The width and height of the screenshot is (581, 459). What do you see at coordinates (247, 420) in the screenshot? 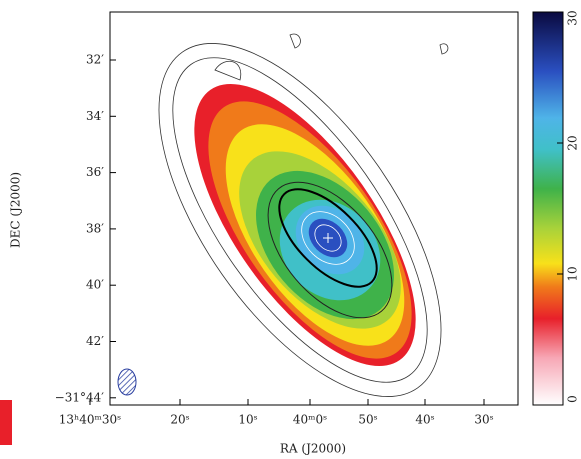
I see `x-tick-label: 10ˢ` at bounding box center [247, 420].